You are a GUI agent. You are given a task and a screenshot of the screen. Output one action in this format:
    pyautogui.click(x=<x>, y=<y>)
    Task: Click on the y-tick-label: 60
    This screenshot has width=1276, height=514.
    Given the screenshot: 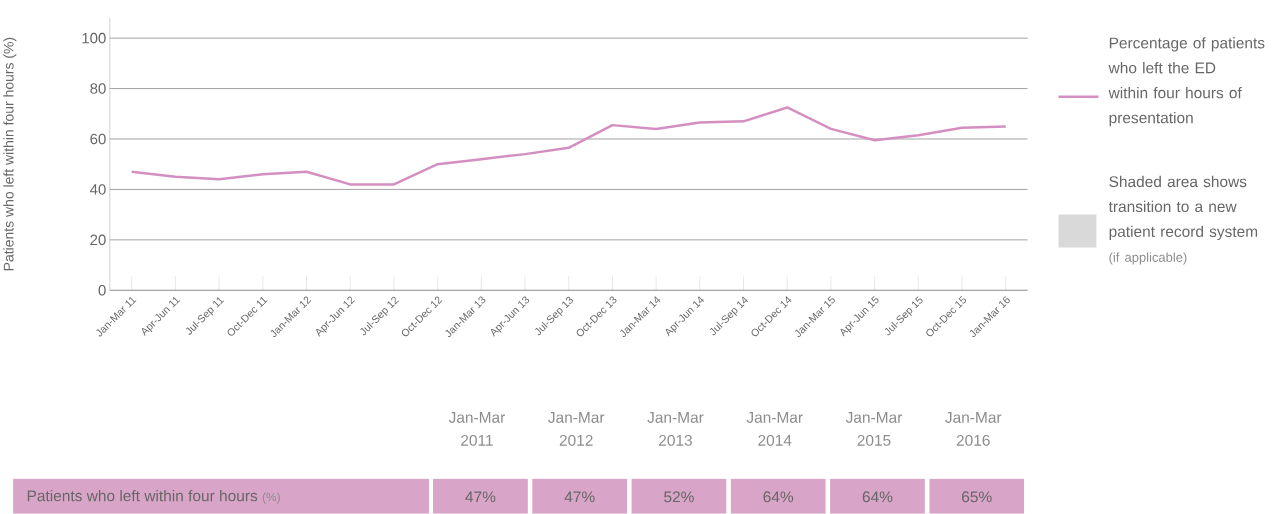 What is the action you would take?
    pyautogui.click(x=98, y=139)
    